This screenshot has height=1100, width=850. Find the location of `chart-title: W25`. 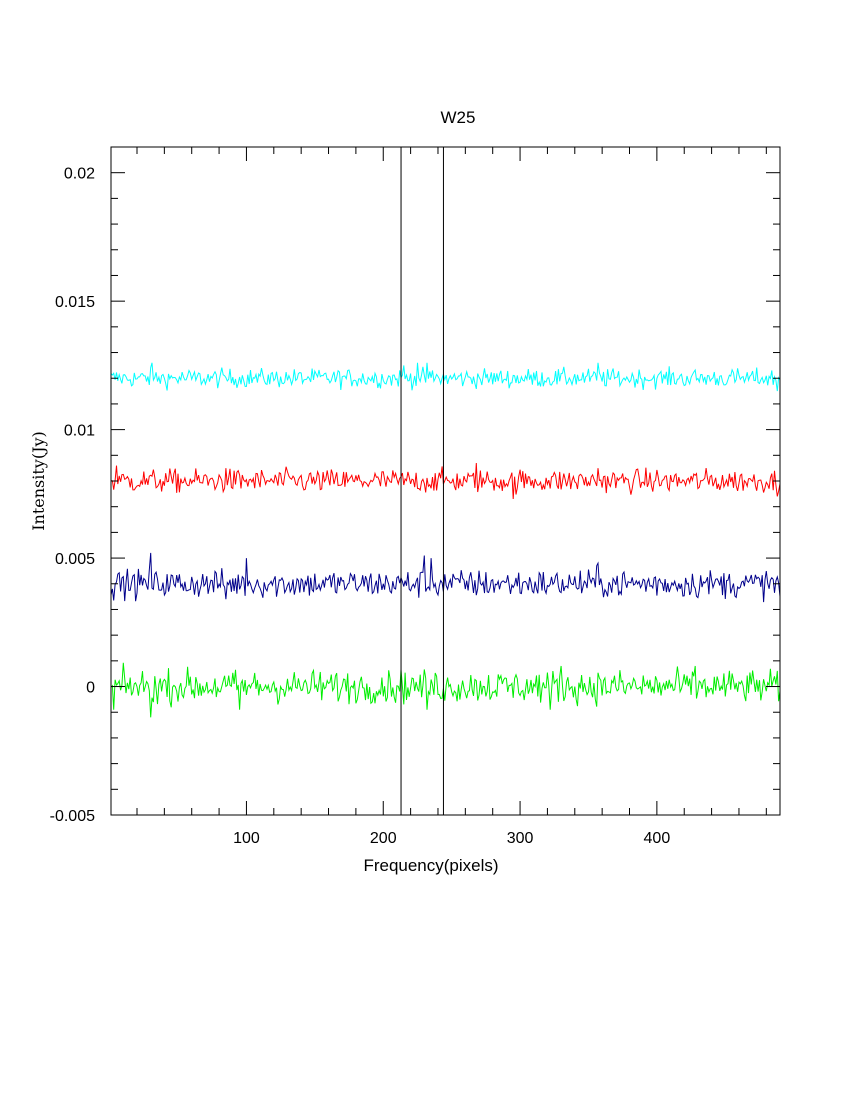

chart-title: W25 is located at coordinates (458, 117).